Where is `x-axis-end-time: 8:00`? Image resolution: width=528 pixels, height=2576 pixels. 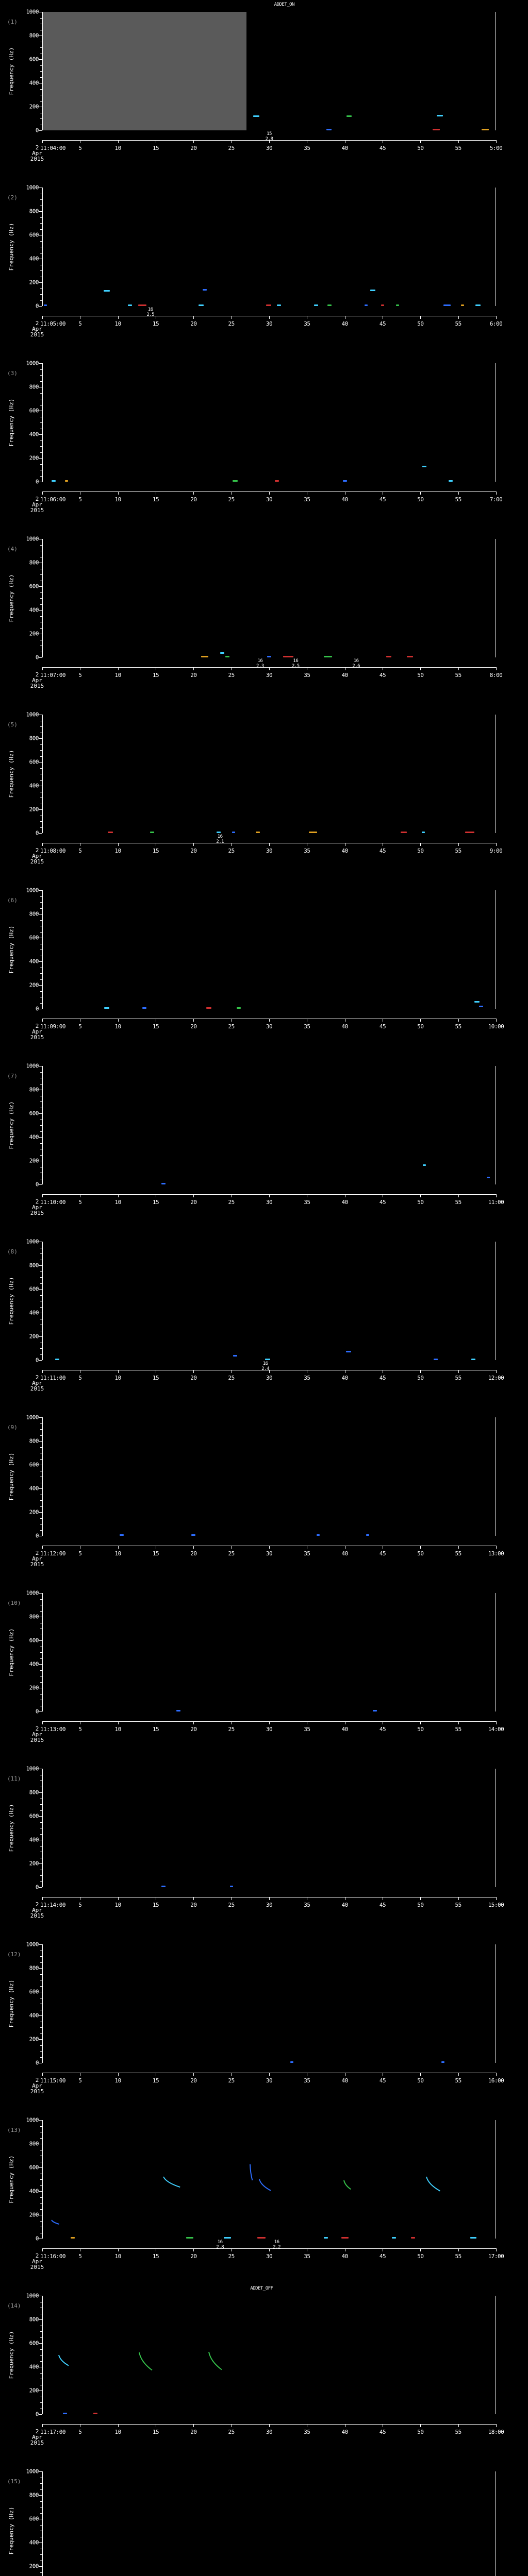
x-axis-end-time: 8:00 is located at coordinates (496, 676).